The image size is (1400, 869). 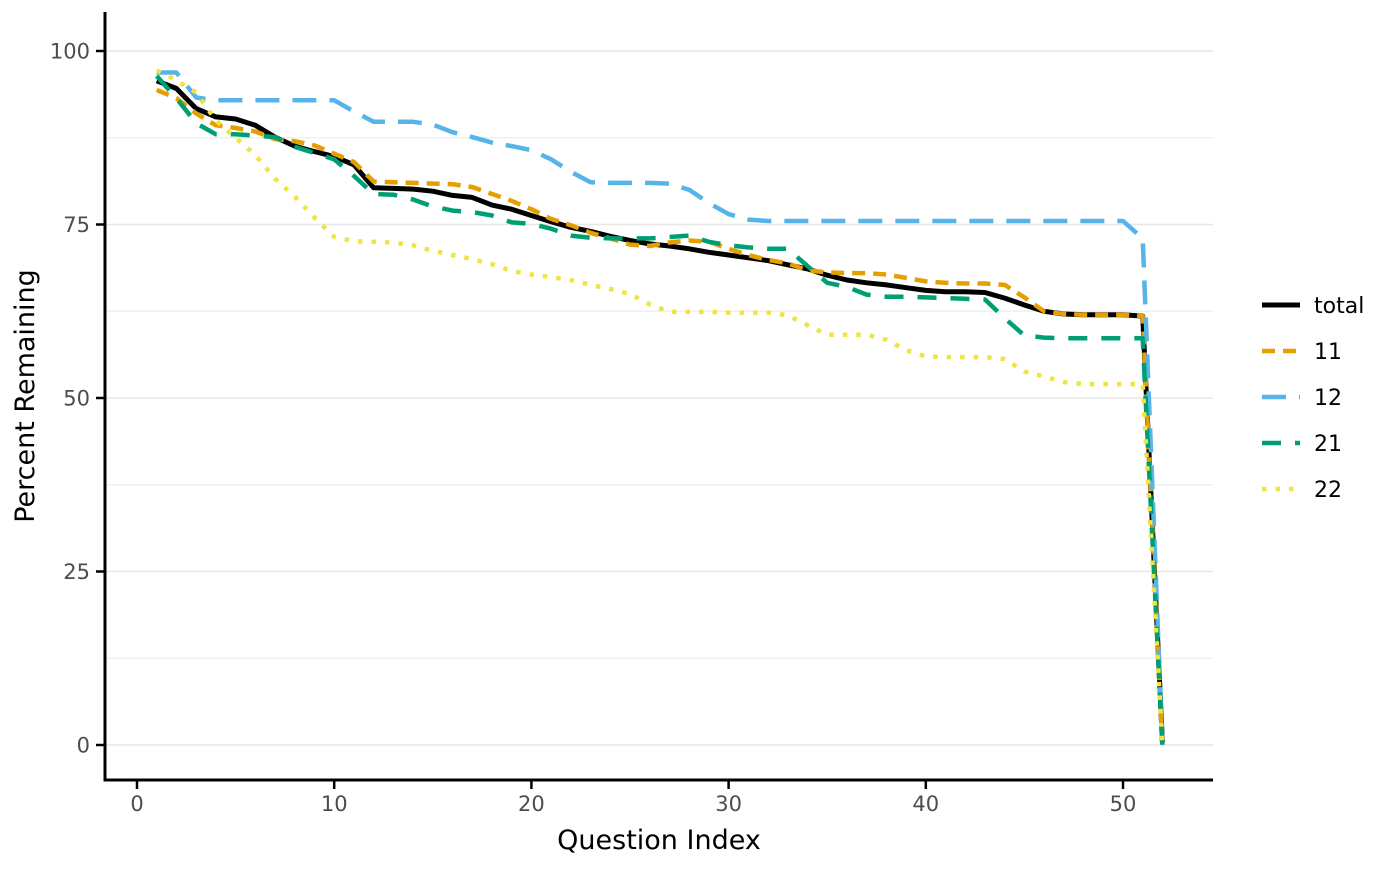 I want to click on y-tick-label: 25, so click(x=76, y=572).